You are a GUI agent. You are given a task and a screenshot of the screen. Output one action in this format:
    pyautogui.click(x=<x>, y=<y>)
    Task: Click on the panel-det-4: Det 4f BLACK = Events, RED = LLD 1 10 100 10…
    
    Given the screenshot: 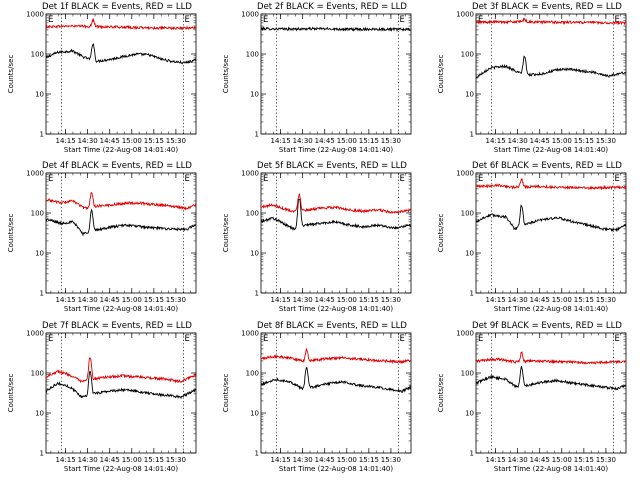 What is the action you would take?
    pyautogui.click(x=102, y=237)
    